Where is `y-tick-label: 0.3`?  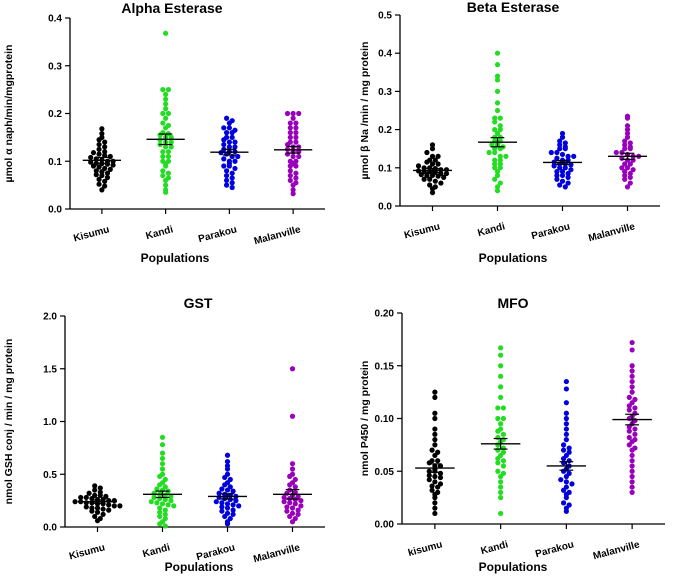 y-tick-label: 0.3 is located at coordinates (385, 92).